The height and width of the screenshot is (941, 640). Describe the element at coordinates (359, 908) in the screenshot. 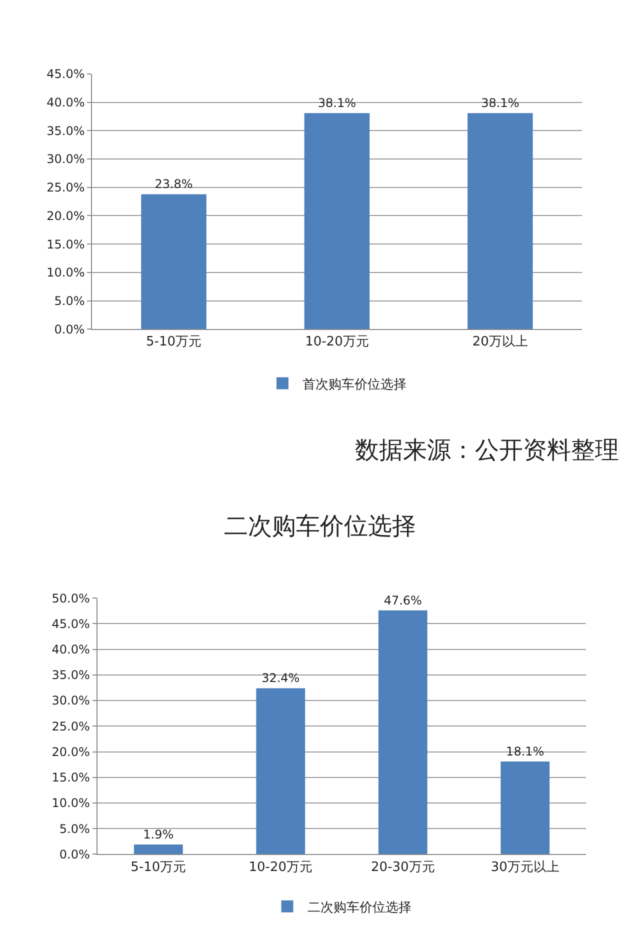

I see `legend-label: 二次购车价位选择` at that location.